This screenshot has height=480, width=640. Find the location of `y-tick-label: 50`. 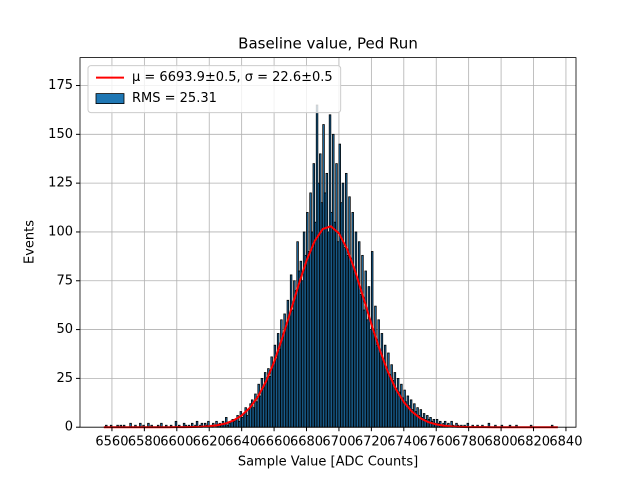

y-tick-label: 50 is located at coordinates (64, 329).